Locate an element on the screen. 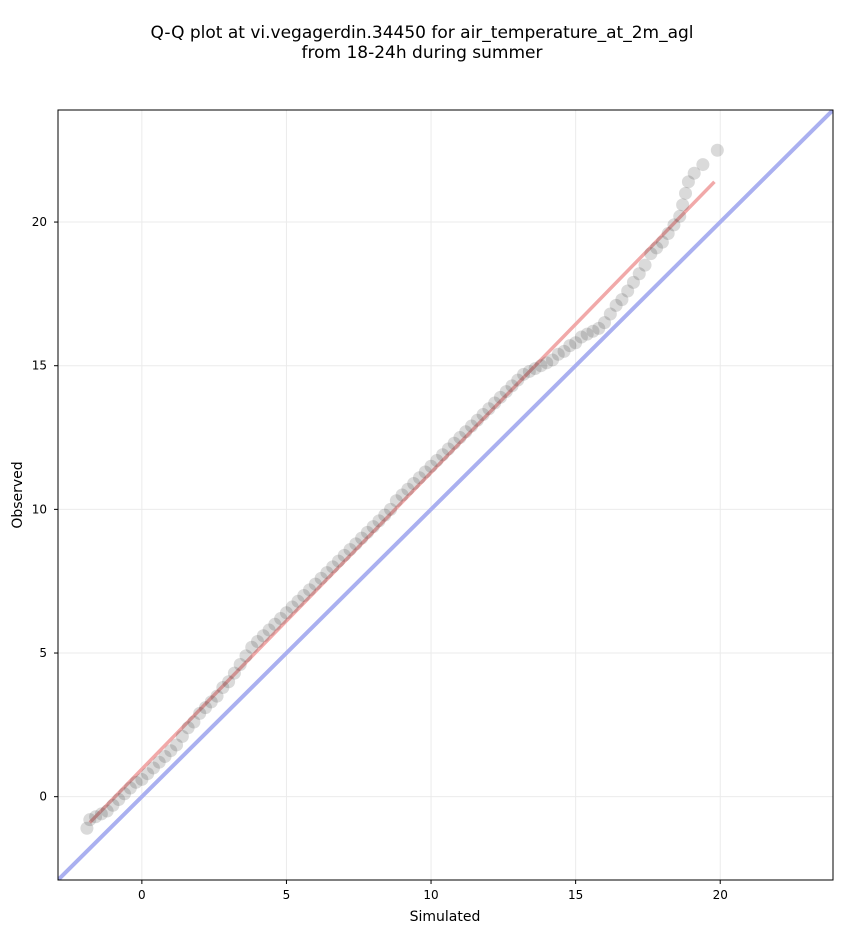 Image resolution: width=843 pixels, height=934 pixels. x-tick-label: 0 is located at coordinates (142, 895).